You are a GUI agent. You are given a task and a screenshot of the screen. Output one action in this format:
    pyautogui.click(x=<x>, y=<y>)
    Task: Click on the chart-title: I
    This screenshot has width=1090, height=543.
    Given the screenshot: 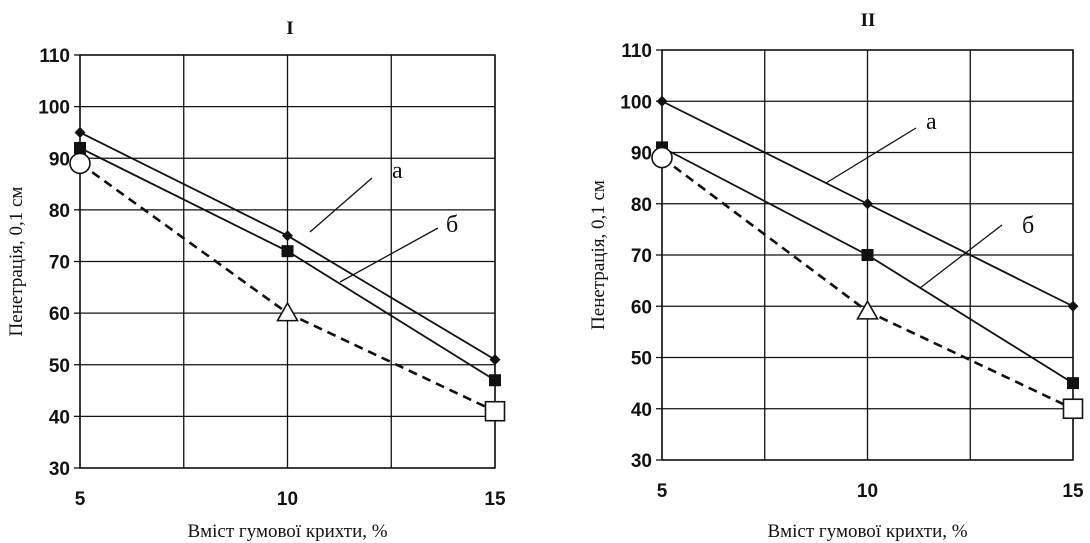 What is the action you would take?
    pyautogui.click(x=289, y=28)
    